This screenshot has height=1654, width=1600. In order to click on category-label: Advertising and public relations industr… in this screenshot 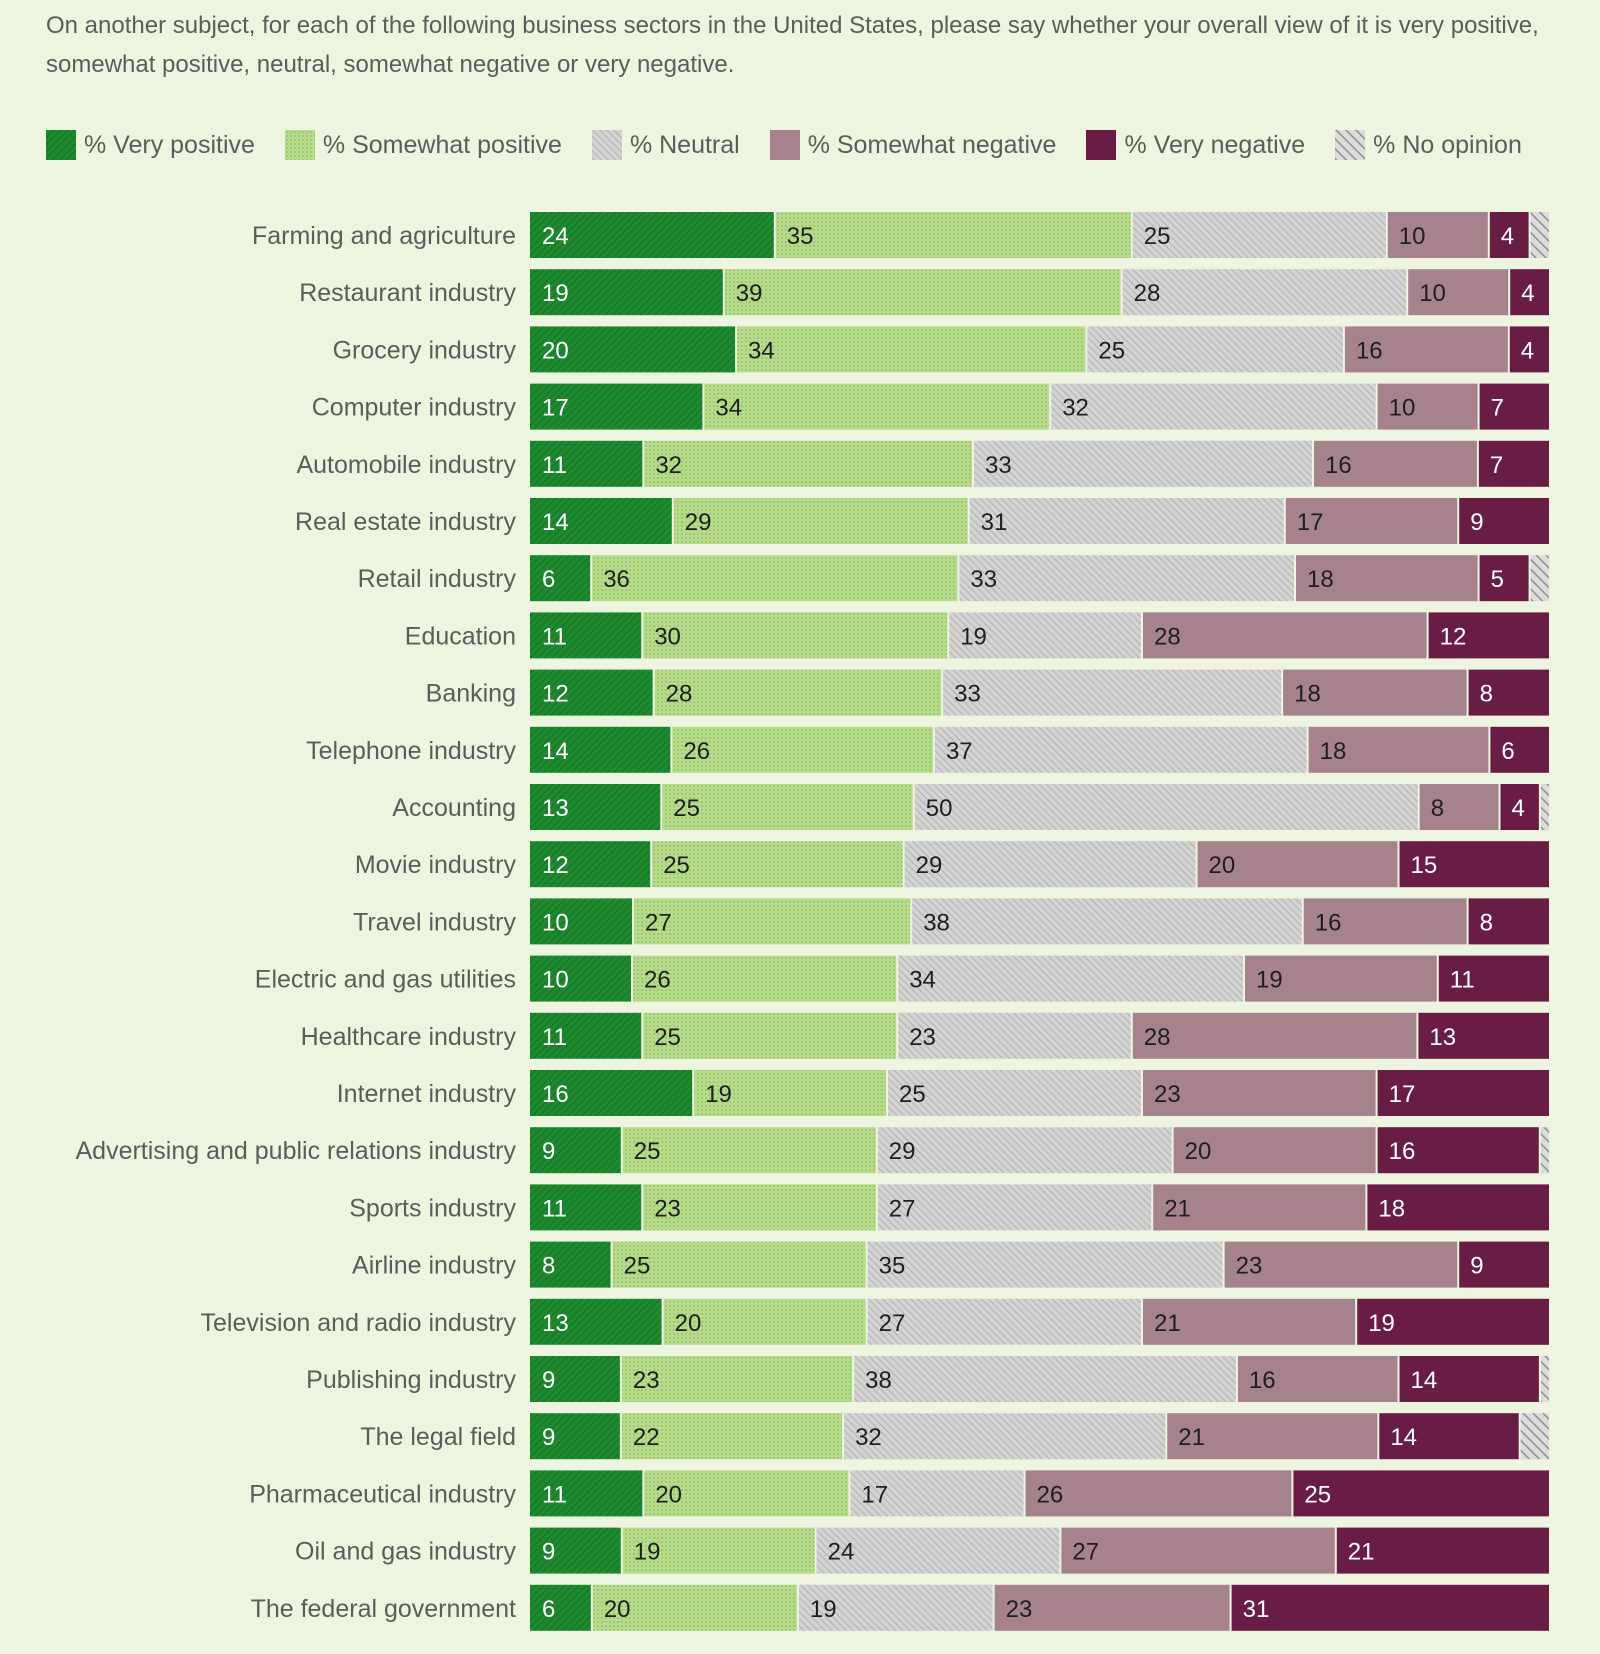, I will do `click(295, 1151)`.